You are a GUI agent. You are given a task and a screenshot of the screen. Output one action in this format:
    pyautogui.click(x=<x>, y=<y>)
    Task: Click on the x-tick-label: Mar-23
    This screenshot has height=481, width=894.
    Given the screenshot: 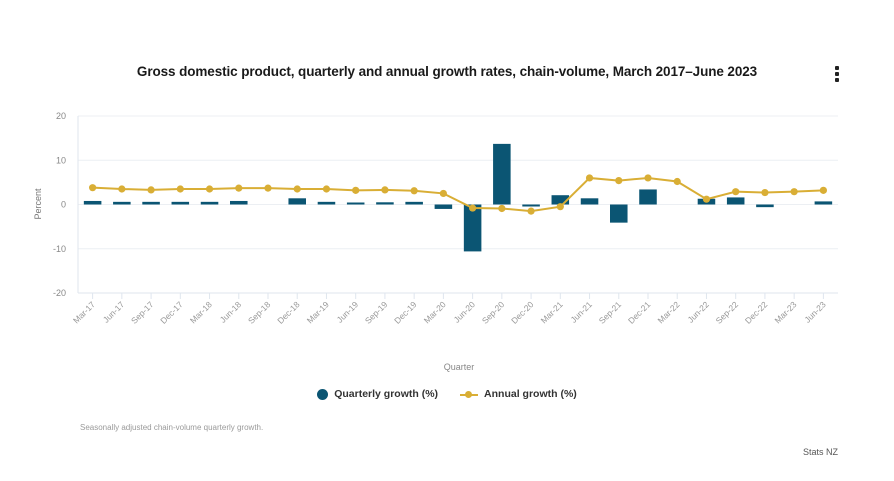 What is the action you would take?
    pyautogui.click(x=785, y=312)
    